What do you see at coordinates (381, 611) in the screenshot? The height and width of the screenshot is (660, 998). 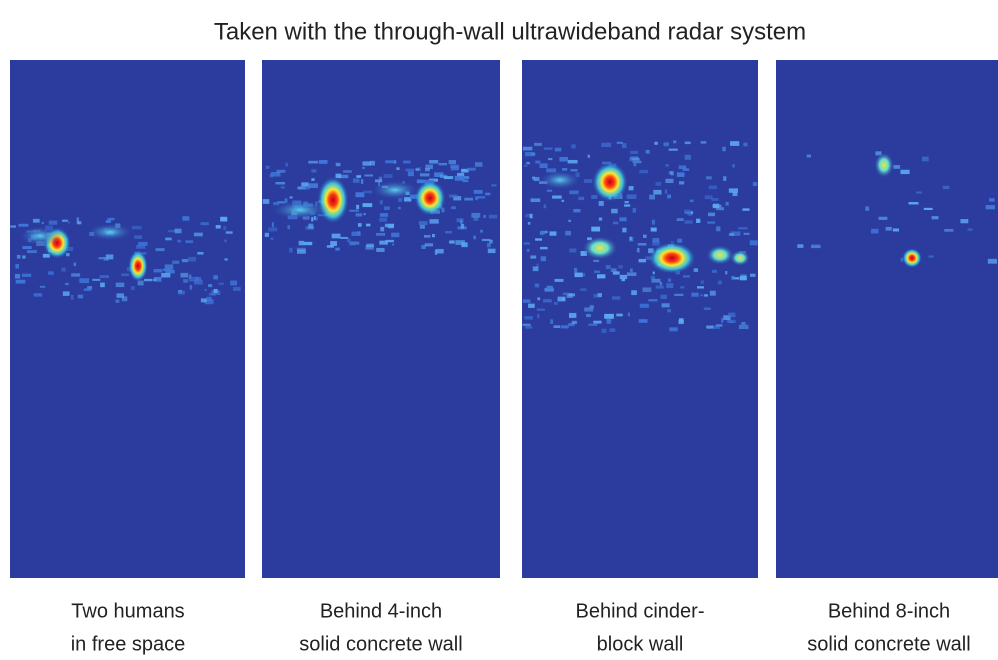 I see `caption-line: Behind 4-inch` at bounding box center [381, 611].